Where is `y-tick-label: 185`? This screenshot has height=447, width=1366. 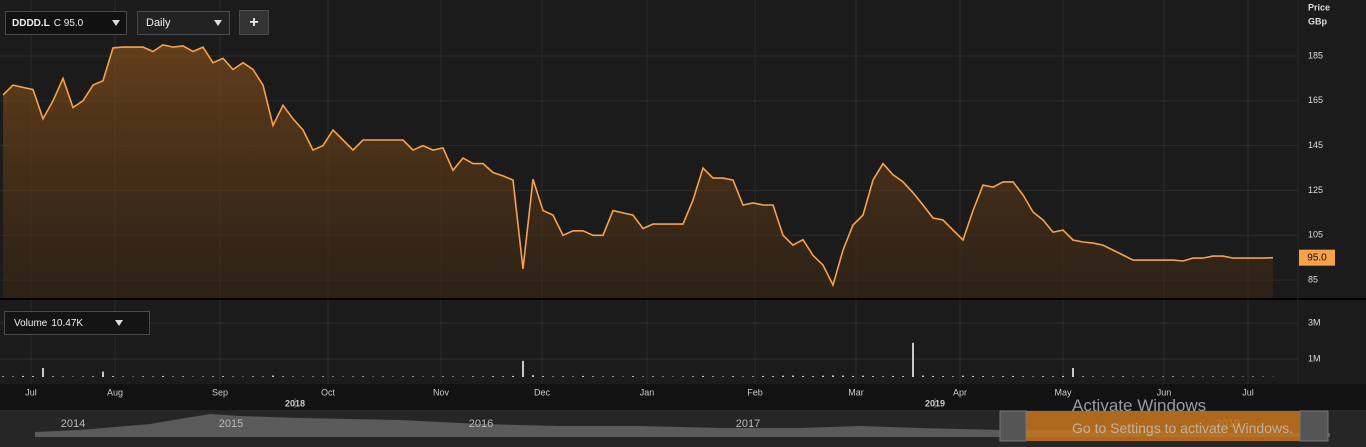 y-tick-label: 185 is located at coordinates (1315, 55).